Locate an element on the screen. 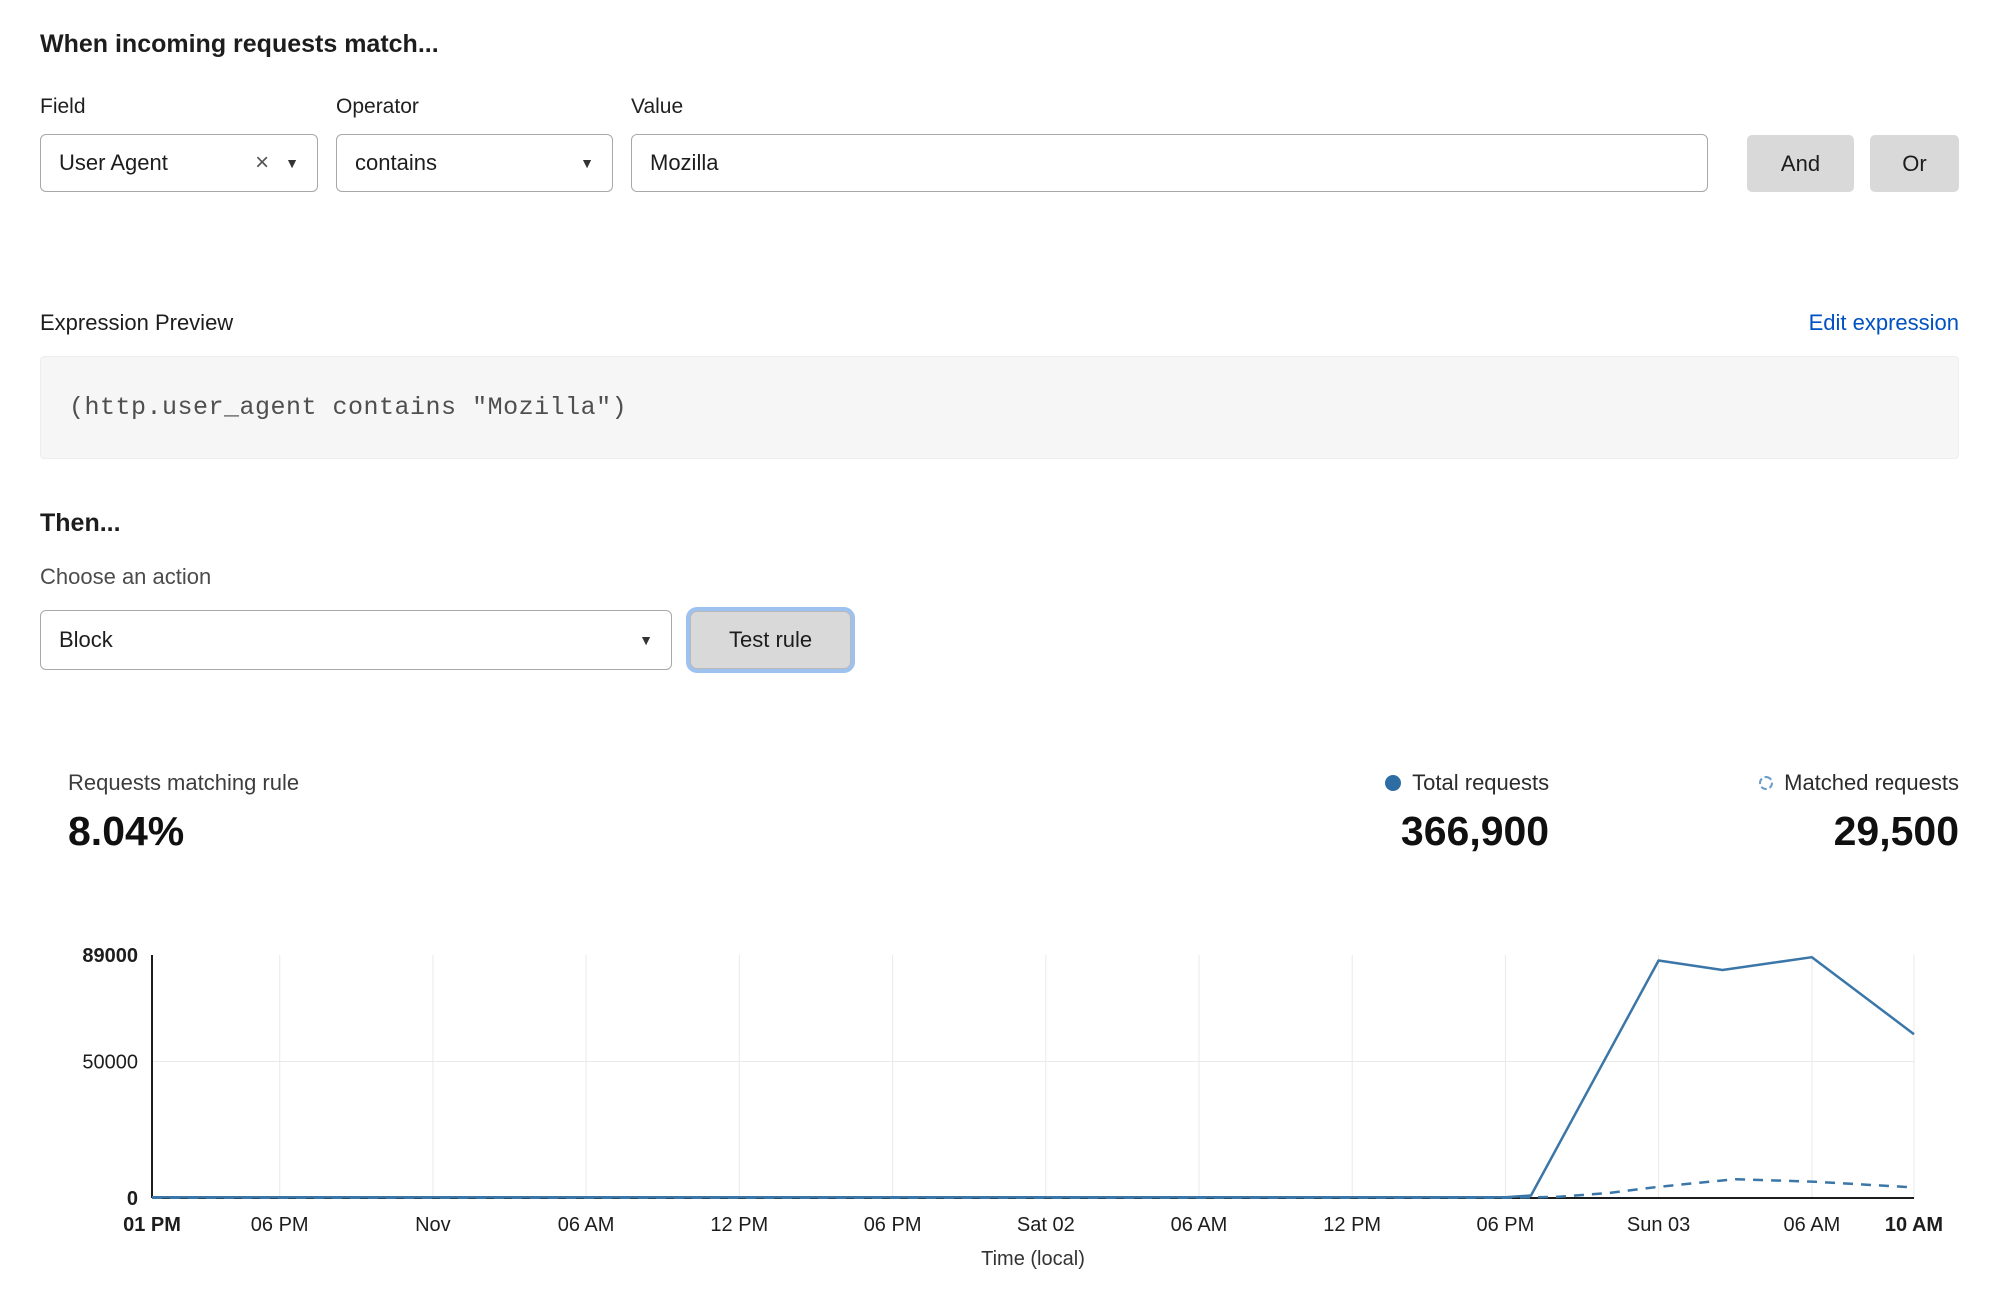 The width and height of the screenshot is (1999, 1295). expression-header: Expression Preview Edit expression is located at coordinates (999, 323).